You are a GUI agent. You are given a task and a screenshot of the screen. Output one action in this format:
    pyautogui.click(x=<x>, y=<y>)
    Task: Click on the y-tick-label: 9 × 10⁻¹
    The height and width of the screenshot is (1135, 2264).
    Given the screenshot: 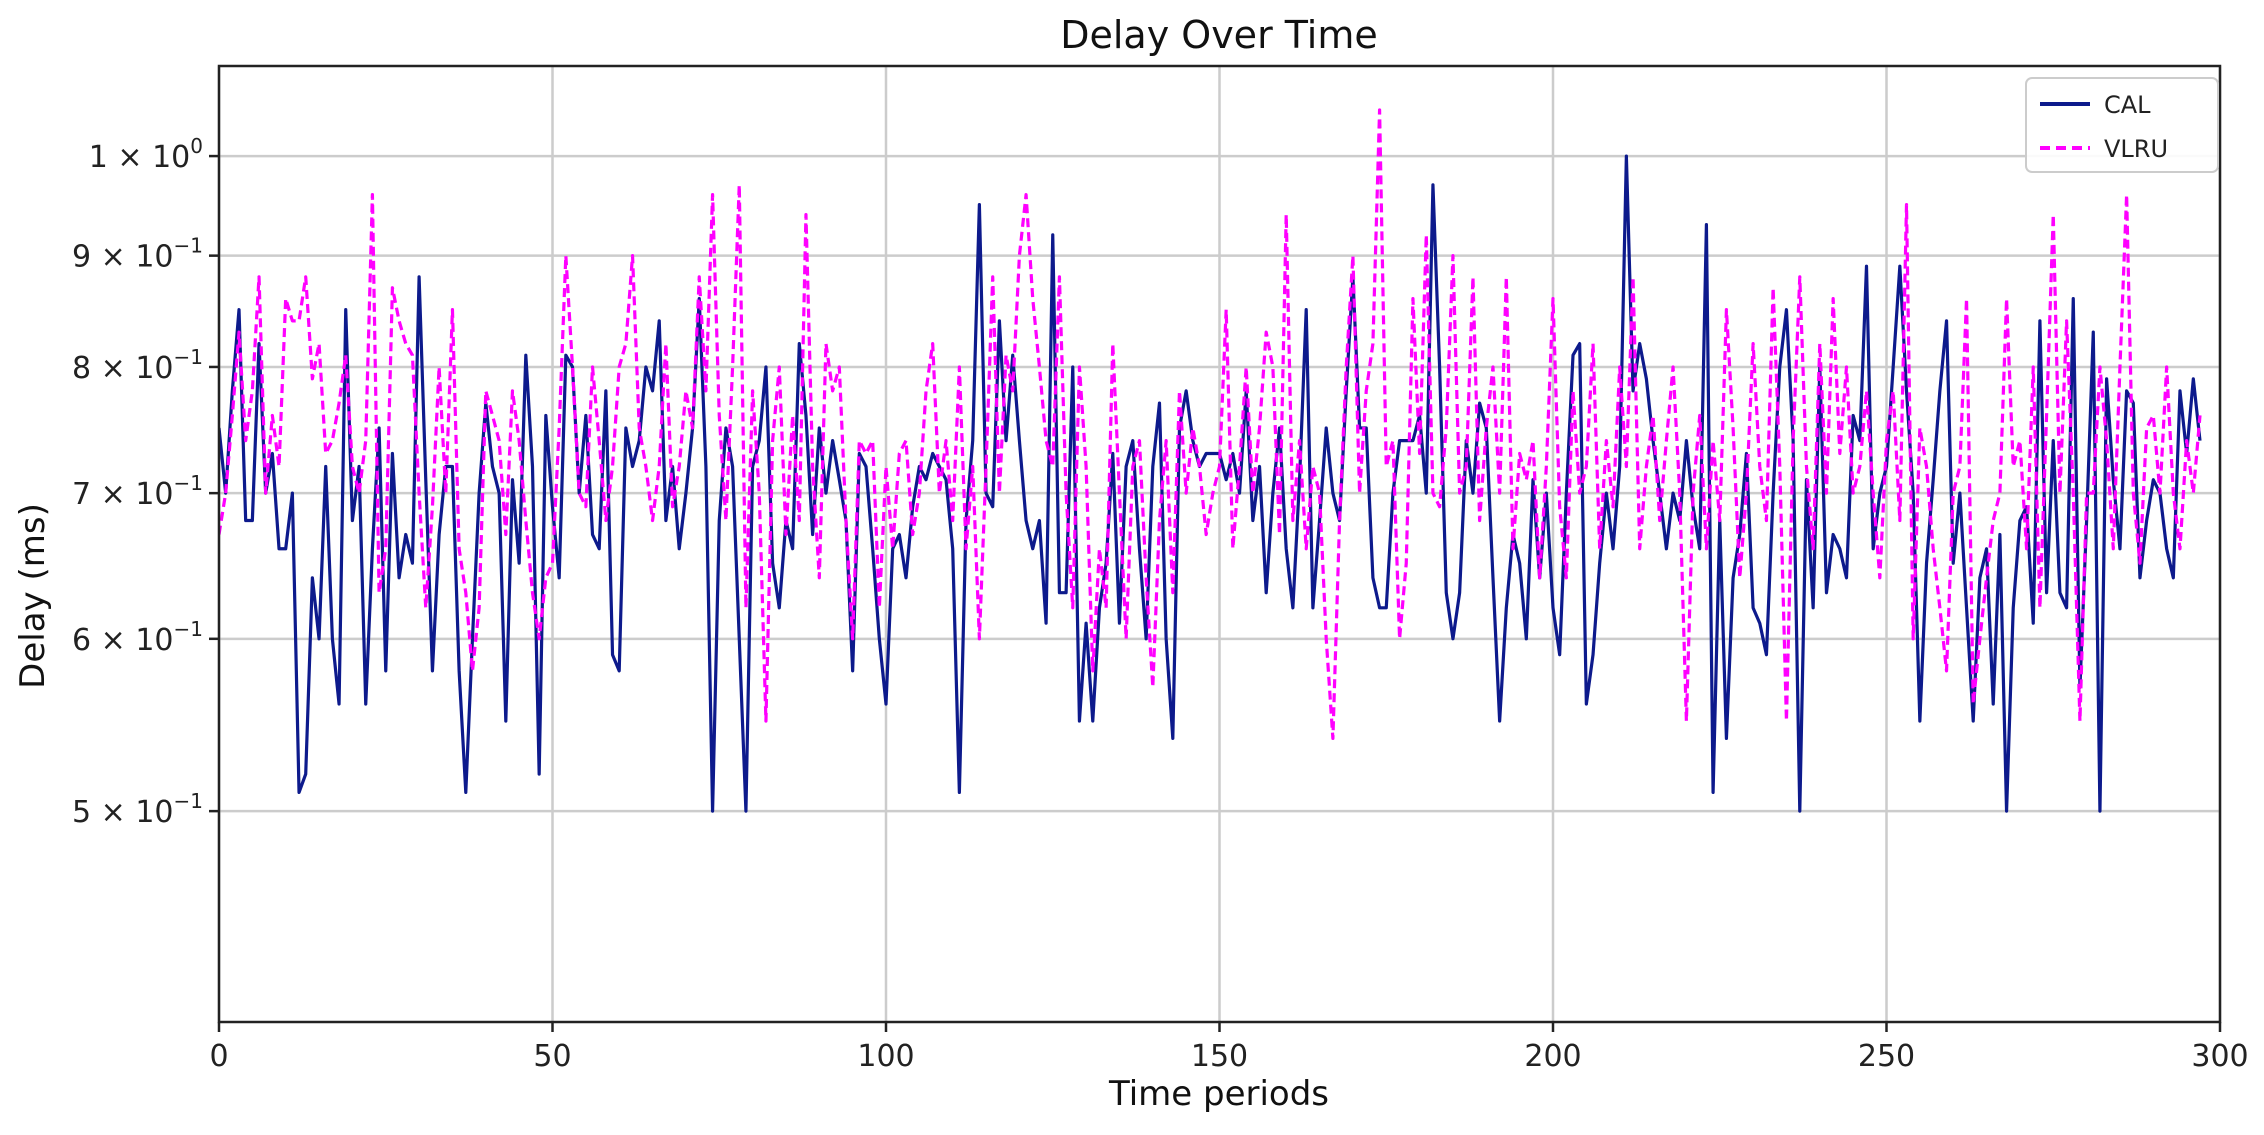 What is the action you would take?
    pyautogui.click(x=137, y=254)
    